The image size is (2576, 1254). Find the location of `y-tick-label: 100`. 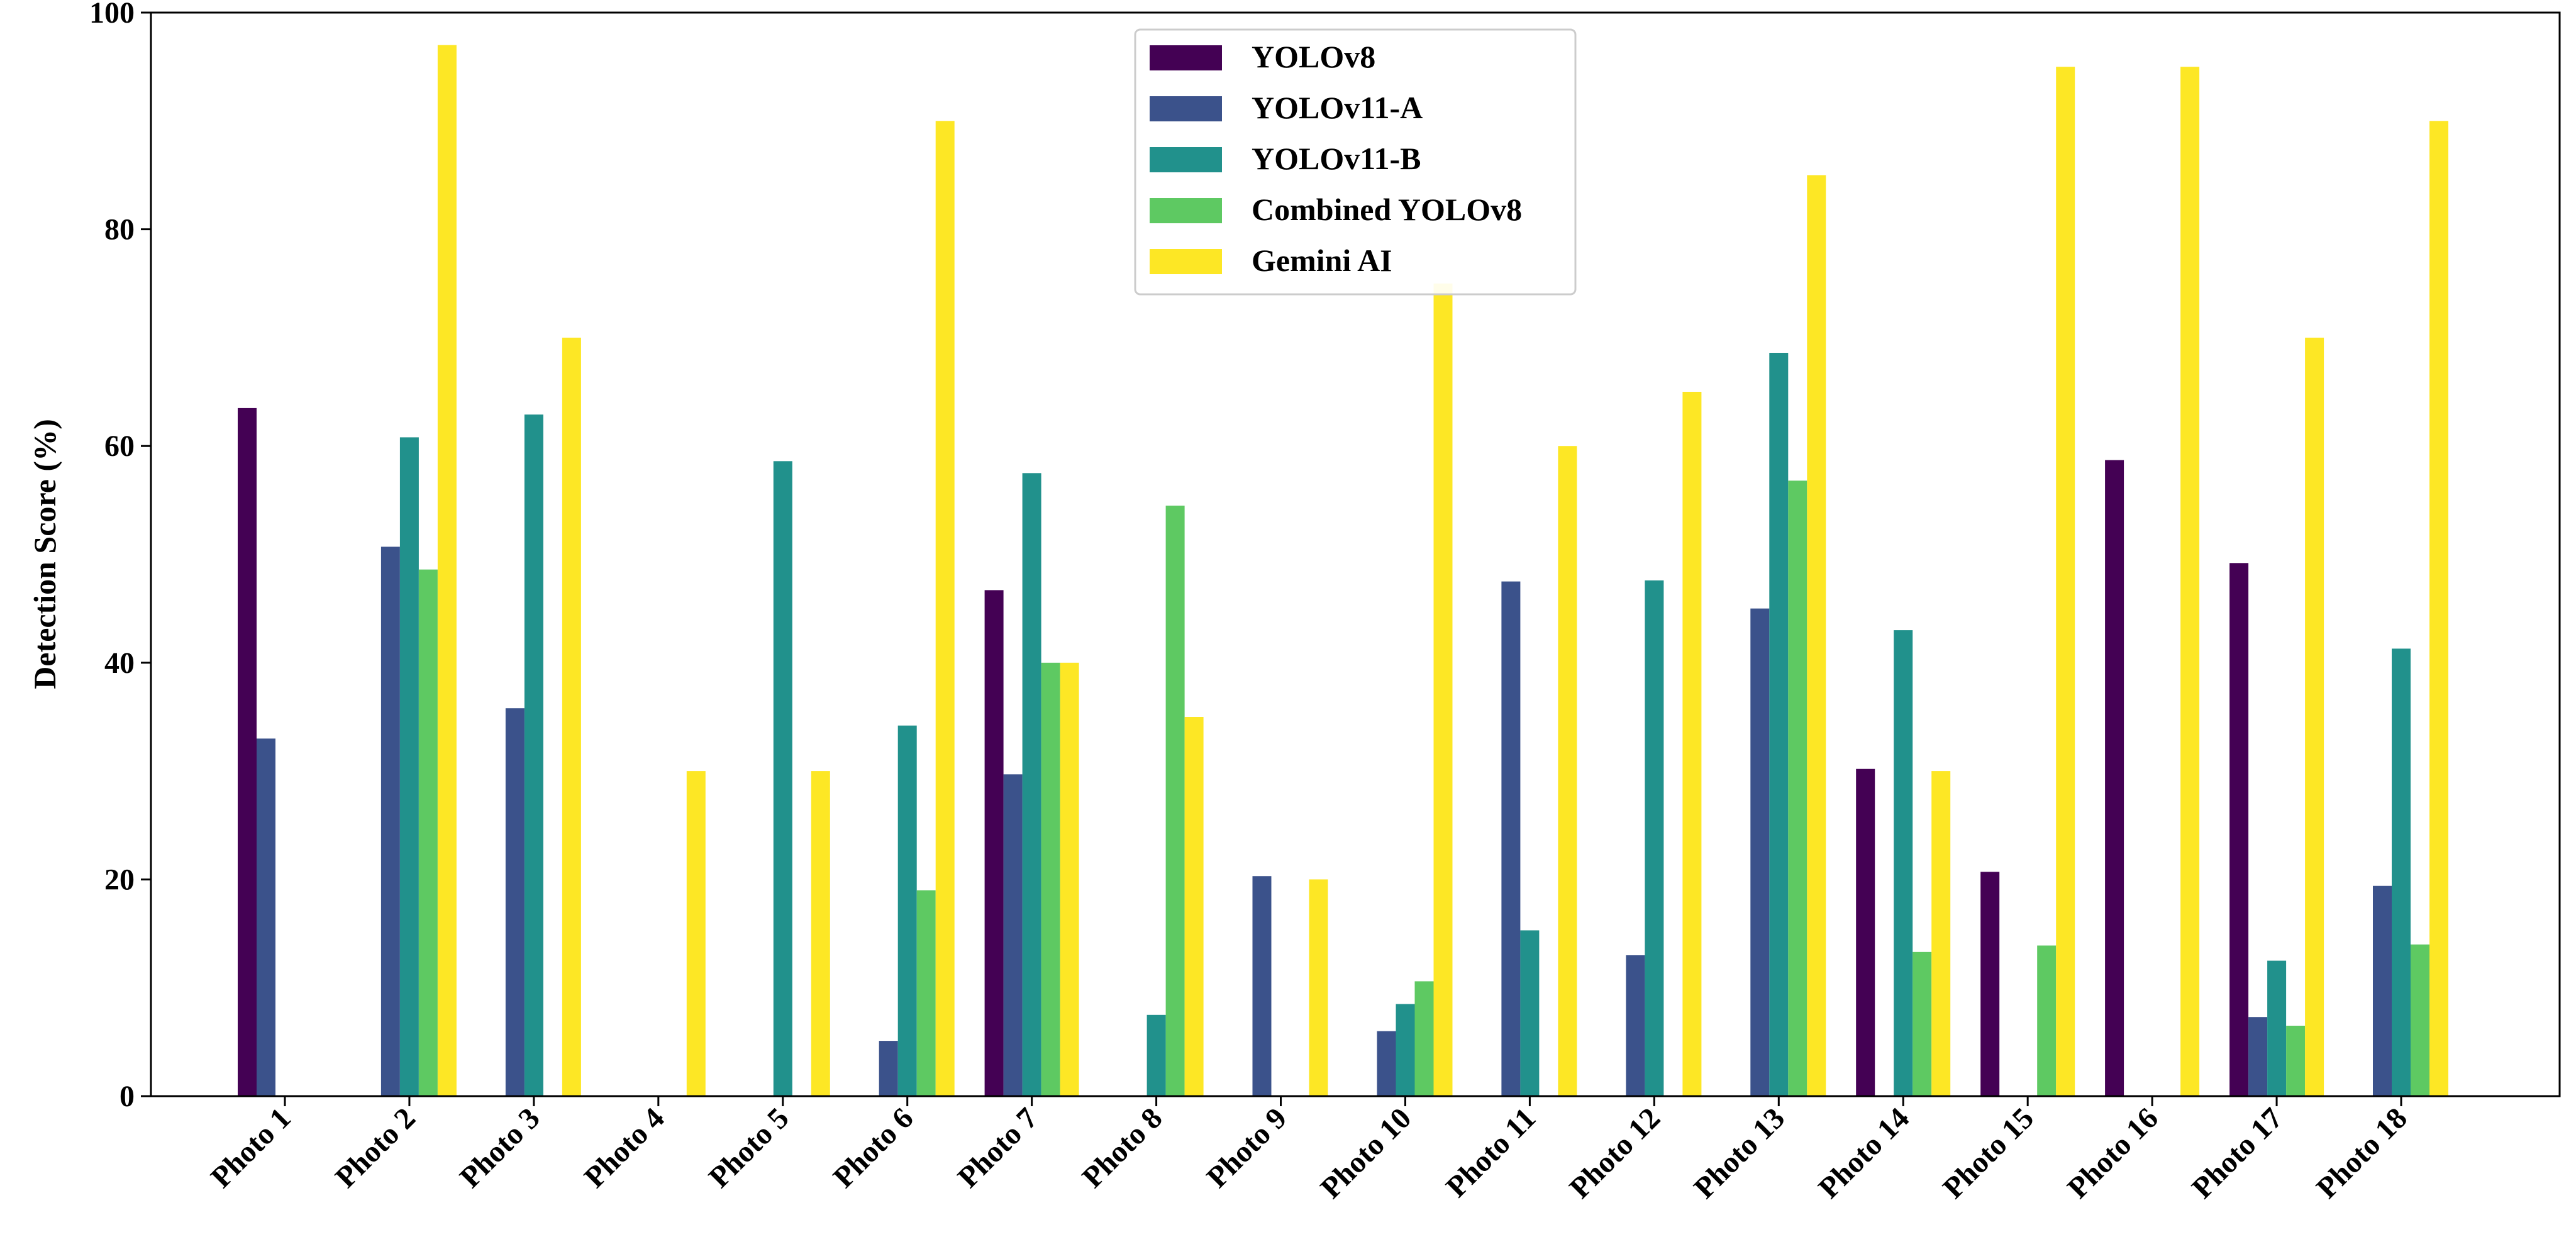

y-tick-label: 100 is located at coordinates (112, 15).